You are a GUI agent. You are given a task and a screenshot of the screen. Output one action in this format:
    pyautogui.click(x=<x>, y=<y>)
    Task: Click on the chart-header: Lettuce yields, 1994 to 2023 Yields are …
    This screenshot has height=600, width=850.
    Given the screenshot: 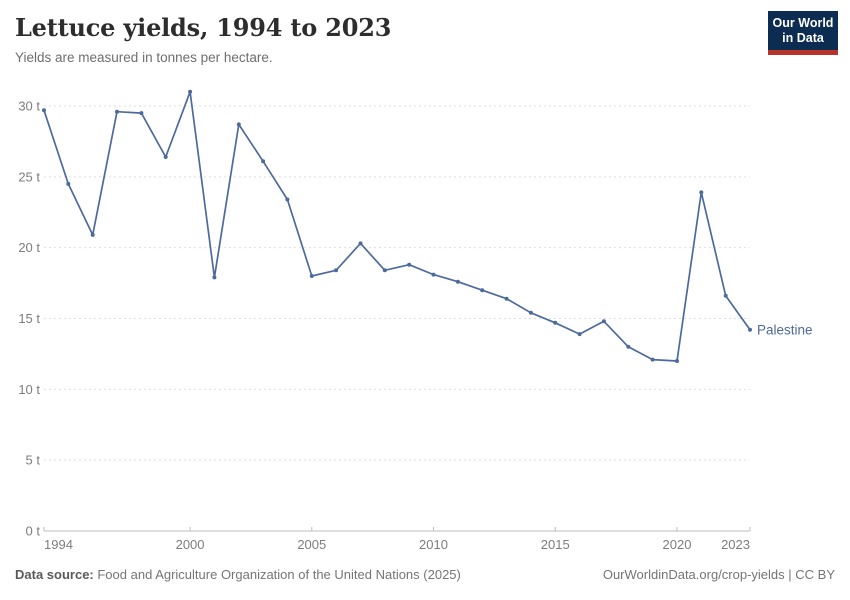 What is the action you would take?
    pyautogui.click(x=382, y=39)
    